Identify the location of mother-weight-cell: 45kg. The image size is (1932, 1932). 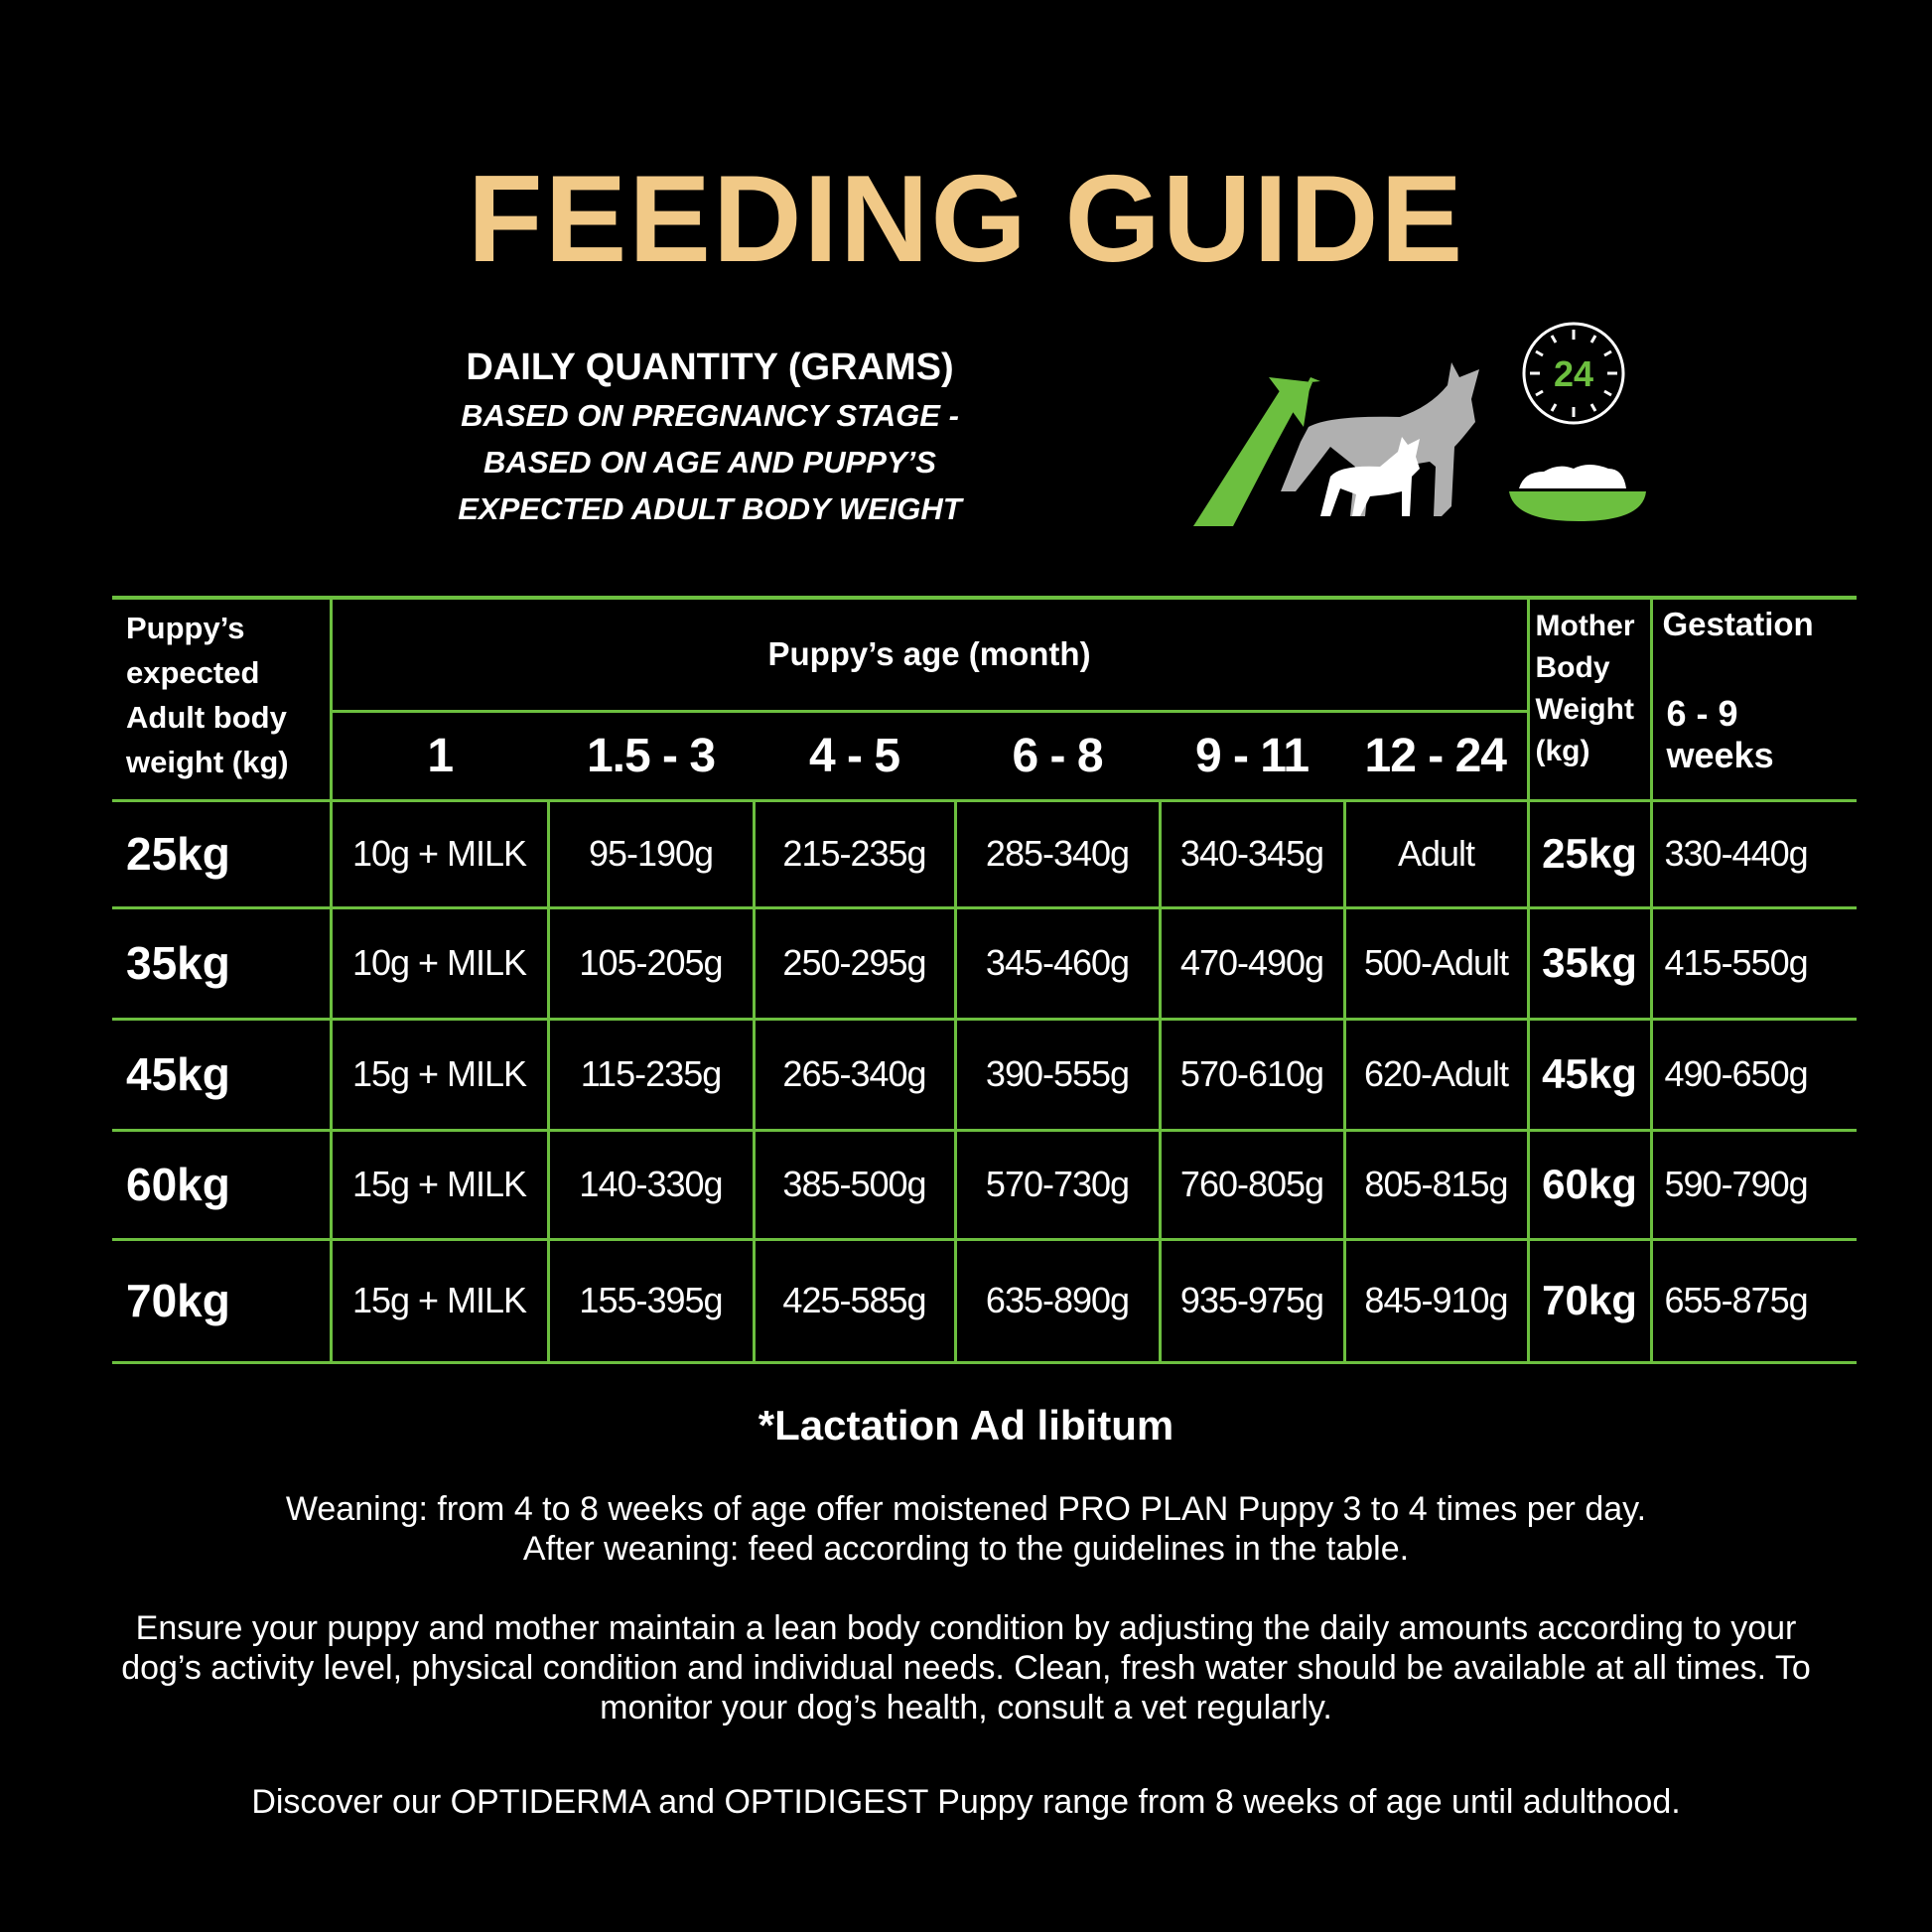
(1589, 1074).